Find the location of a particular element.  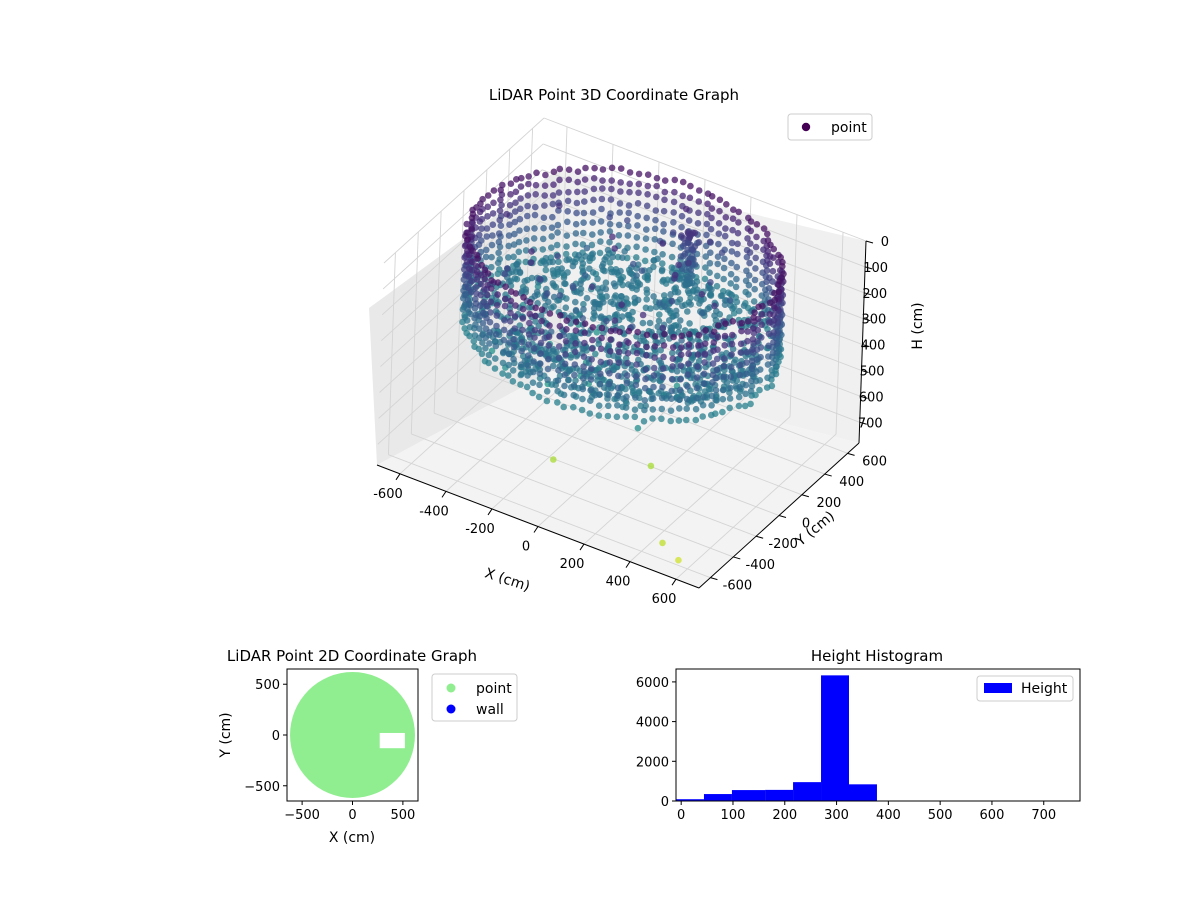

y-tick is located at coordinates (828, 475).